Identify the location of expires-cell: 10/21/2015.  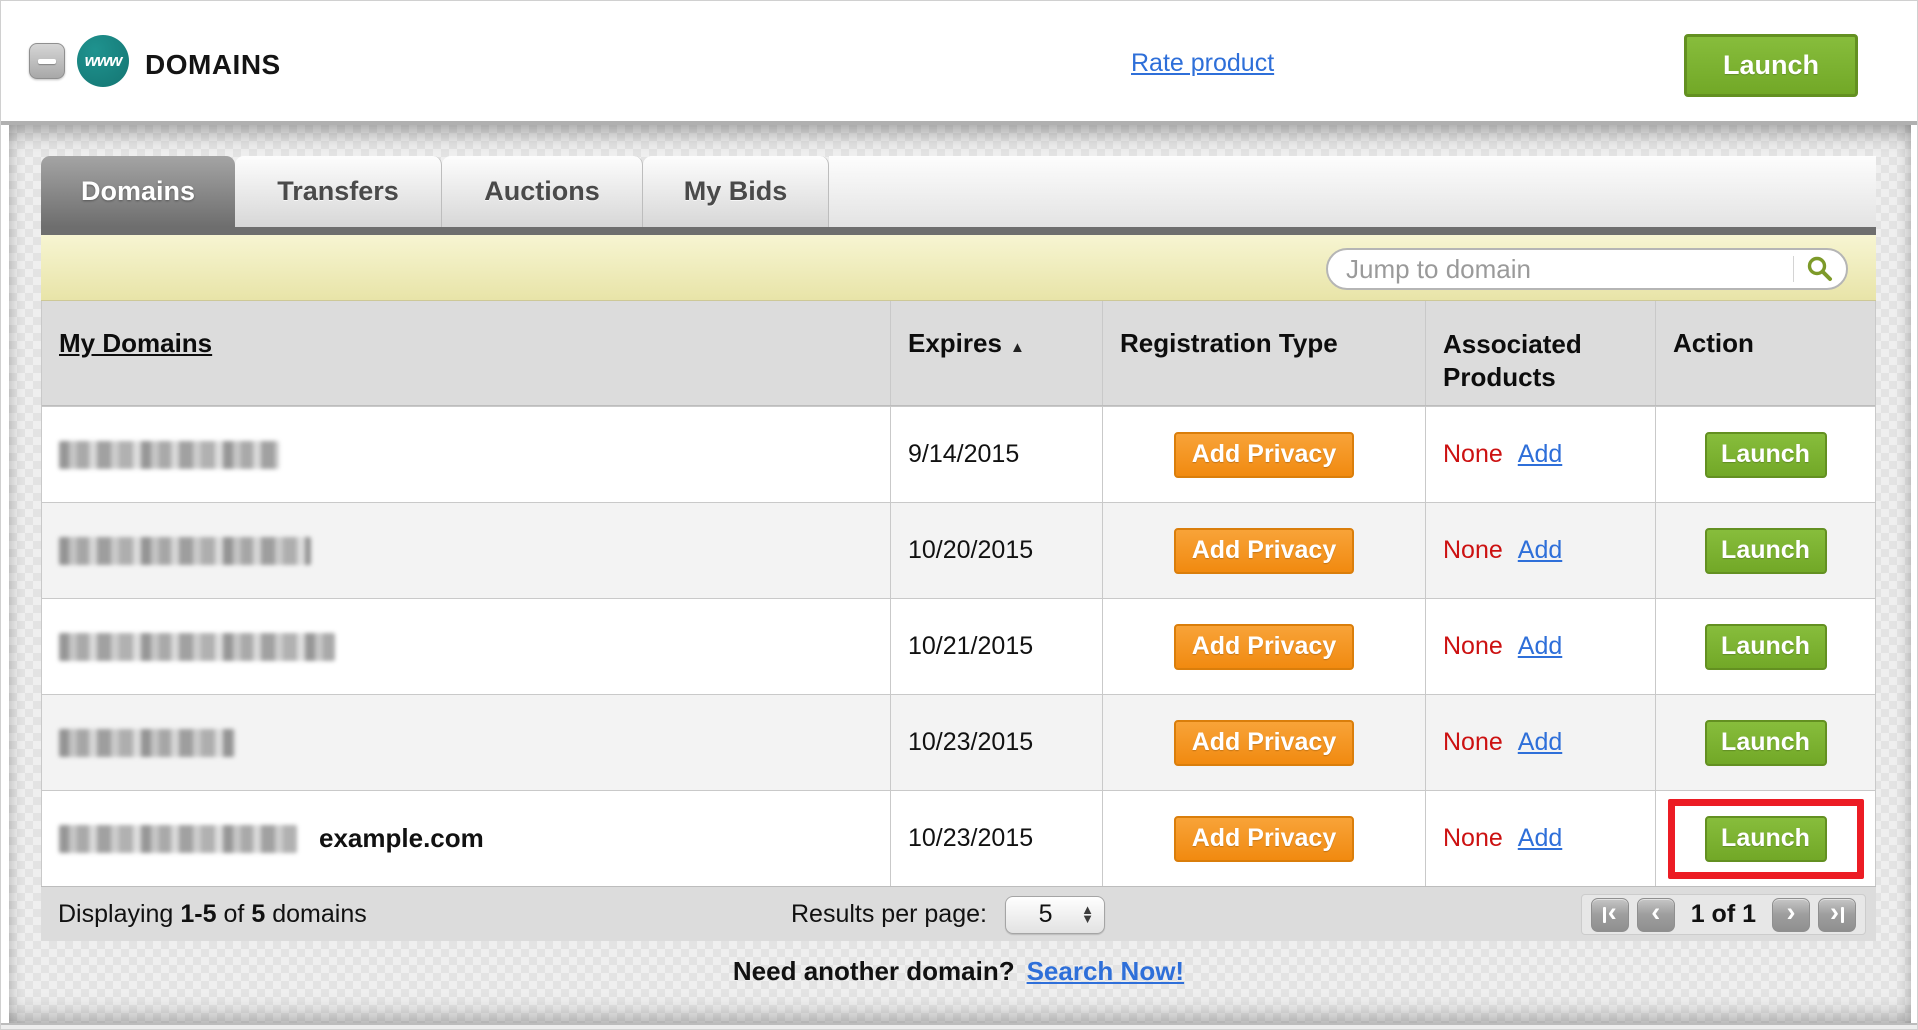
(996, 646).